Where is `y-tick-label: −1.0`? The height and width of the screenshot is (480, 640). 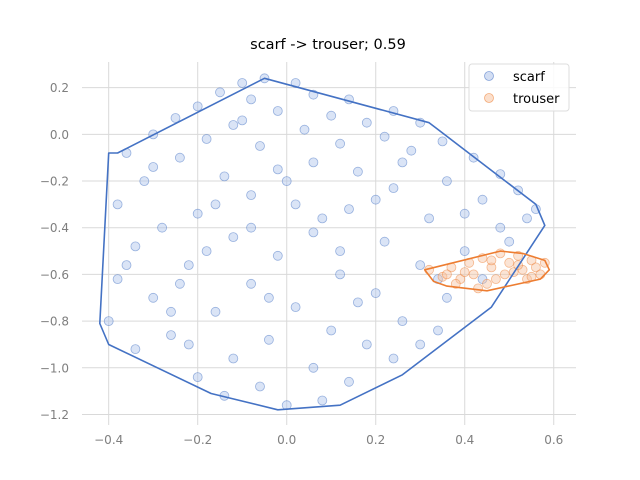
y-tick-label: −1.0 is located at coordinates (54, 368).